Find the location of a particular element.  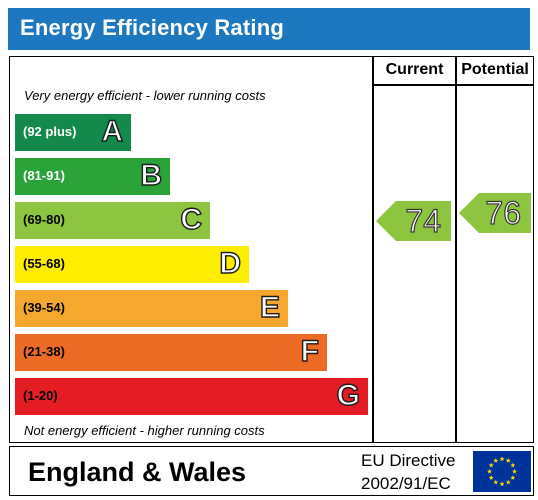

country-label: England & Wales is located at coordinates (137, 472).